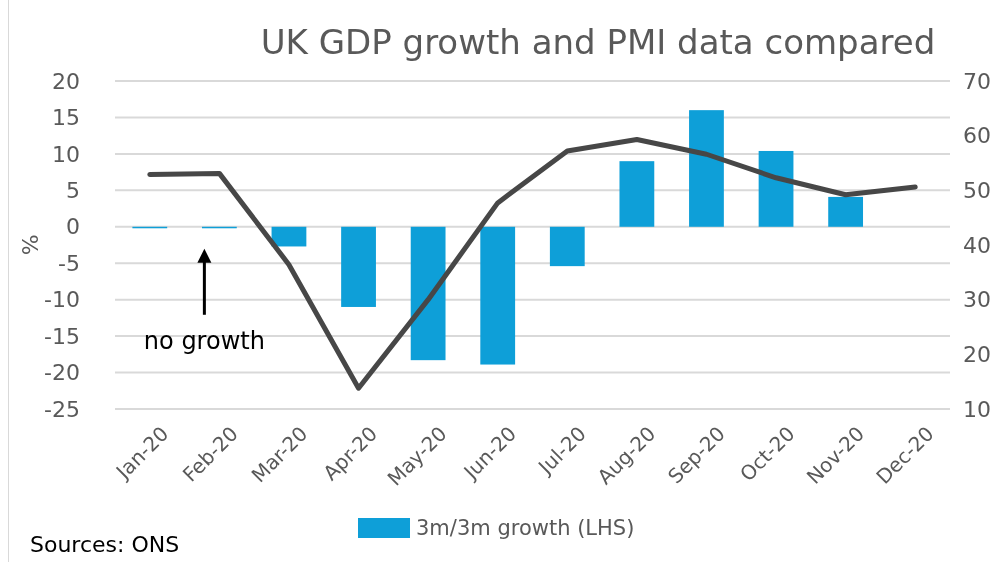 The width and height of the screenshot is (1005, 562). What do you see at coordinates (69, 263) in the screenshot?
I see `y-tick-label: -5` at bounding box center [69, 263].